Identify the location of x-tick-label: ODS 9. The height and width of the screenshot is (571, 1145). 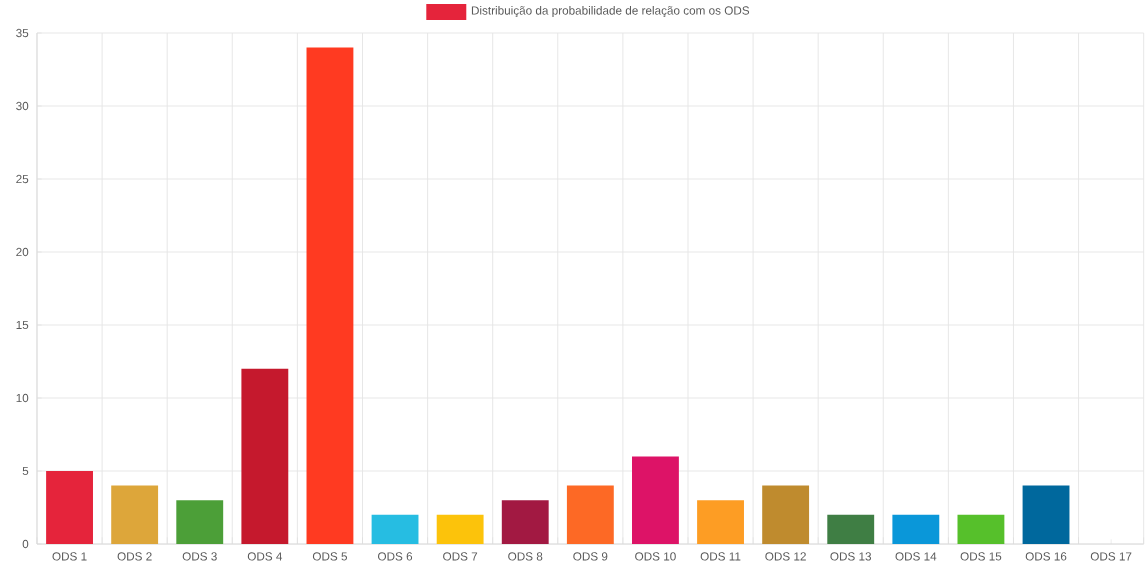
(590, 556).